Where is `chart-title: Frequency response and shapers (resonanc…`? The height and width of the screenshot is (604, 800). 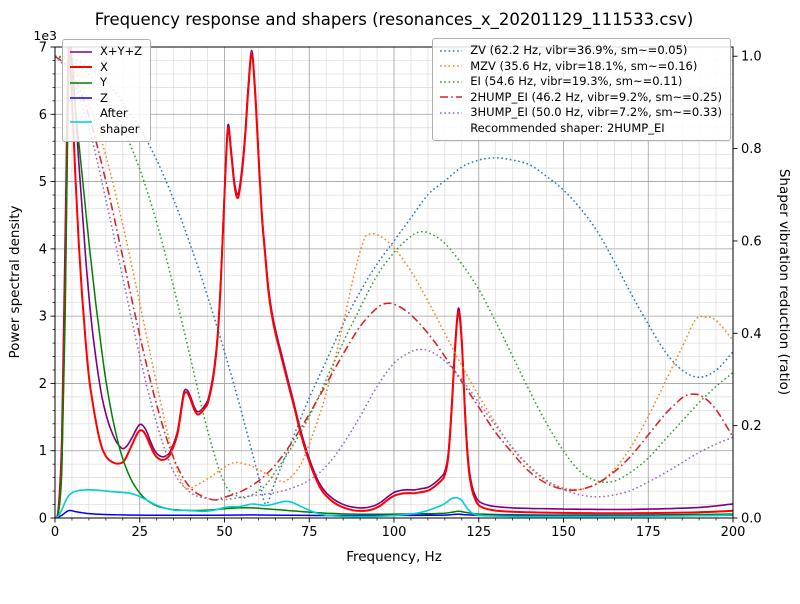 chart-title: Frequency response and shapers (resonanc… is located at coordinates (394, 20).